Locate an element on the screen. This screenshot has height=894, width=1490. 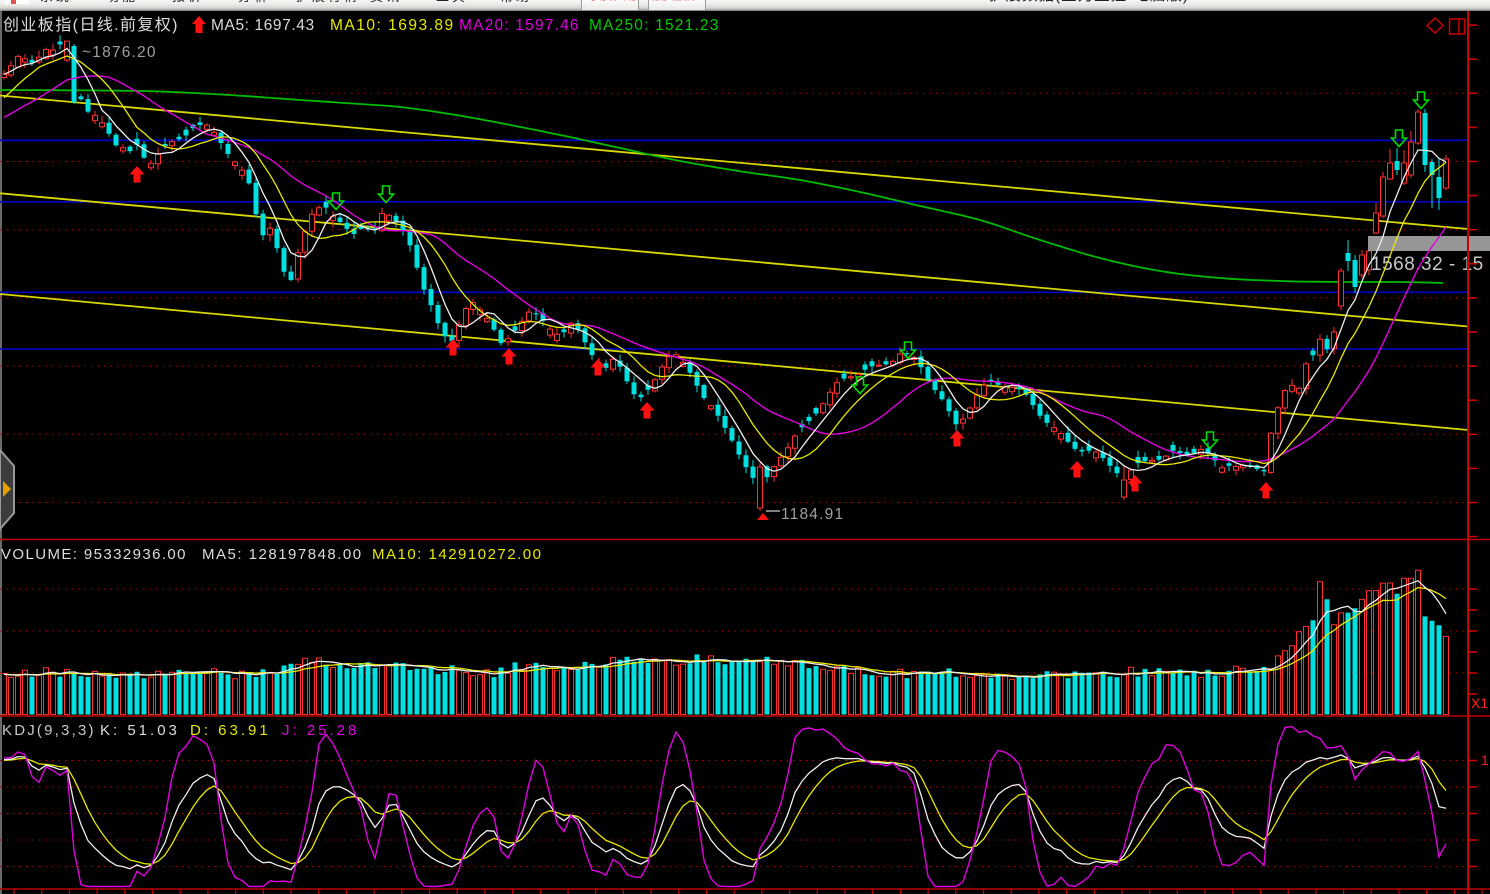
svg-text: X1 is located at coordinates (1479, 703).